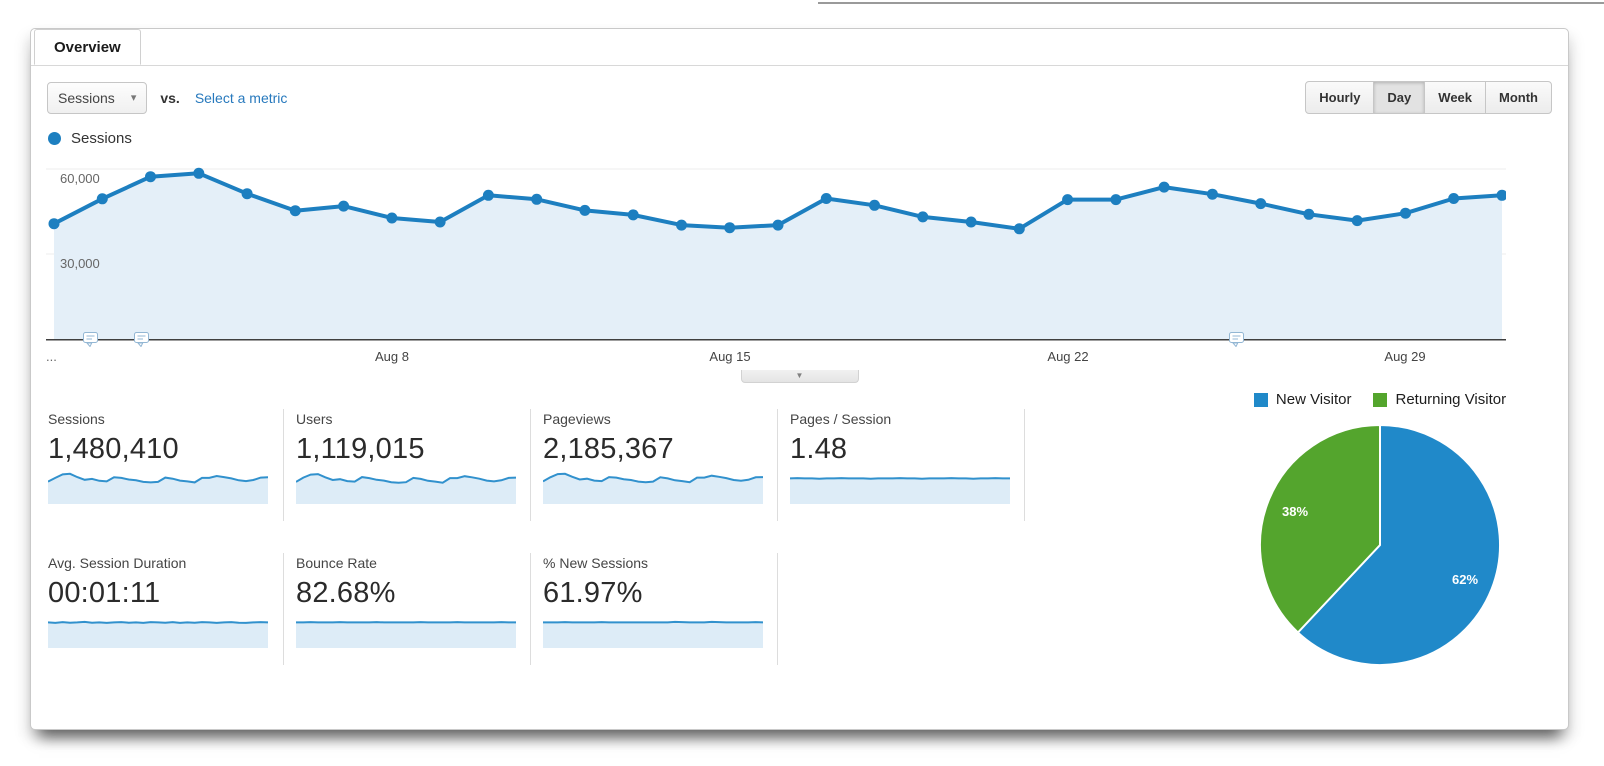 The image size is (1604, 766). What do you see at coordinates (577, 419) in the screenshot?
I see `scorecard-label: Pageviews` at bounding box center [577, 419].